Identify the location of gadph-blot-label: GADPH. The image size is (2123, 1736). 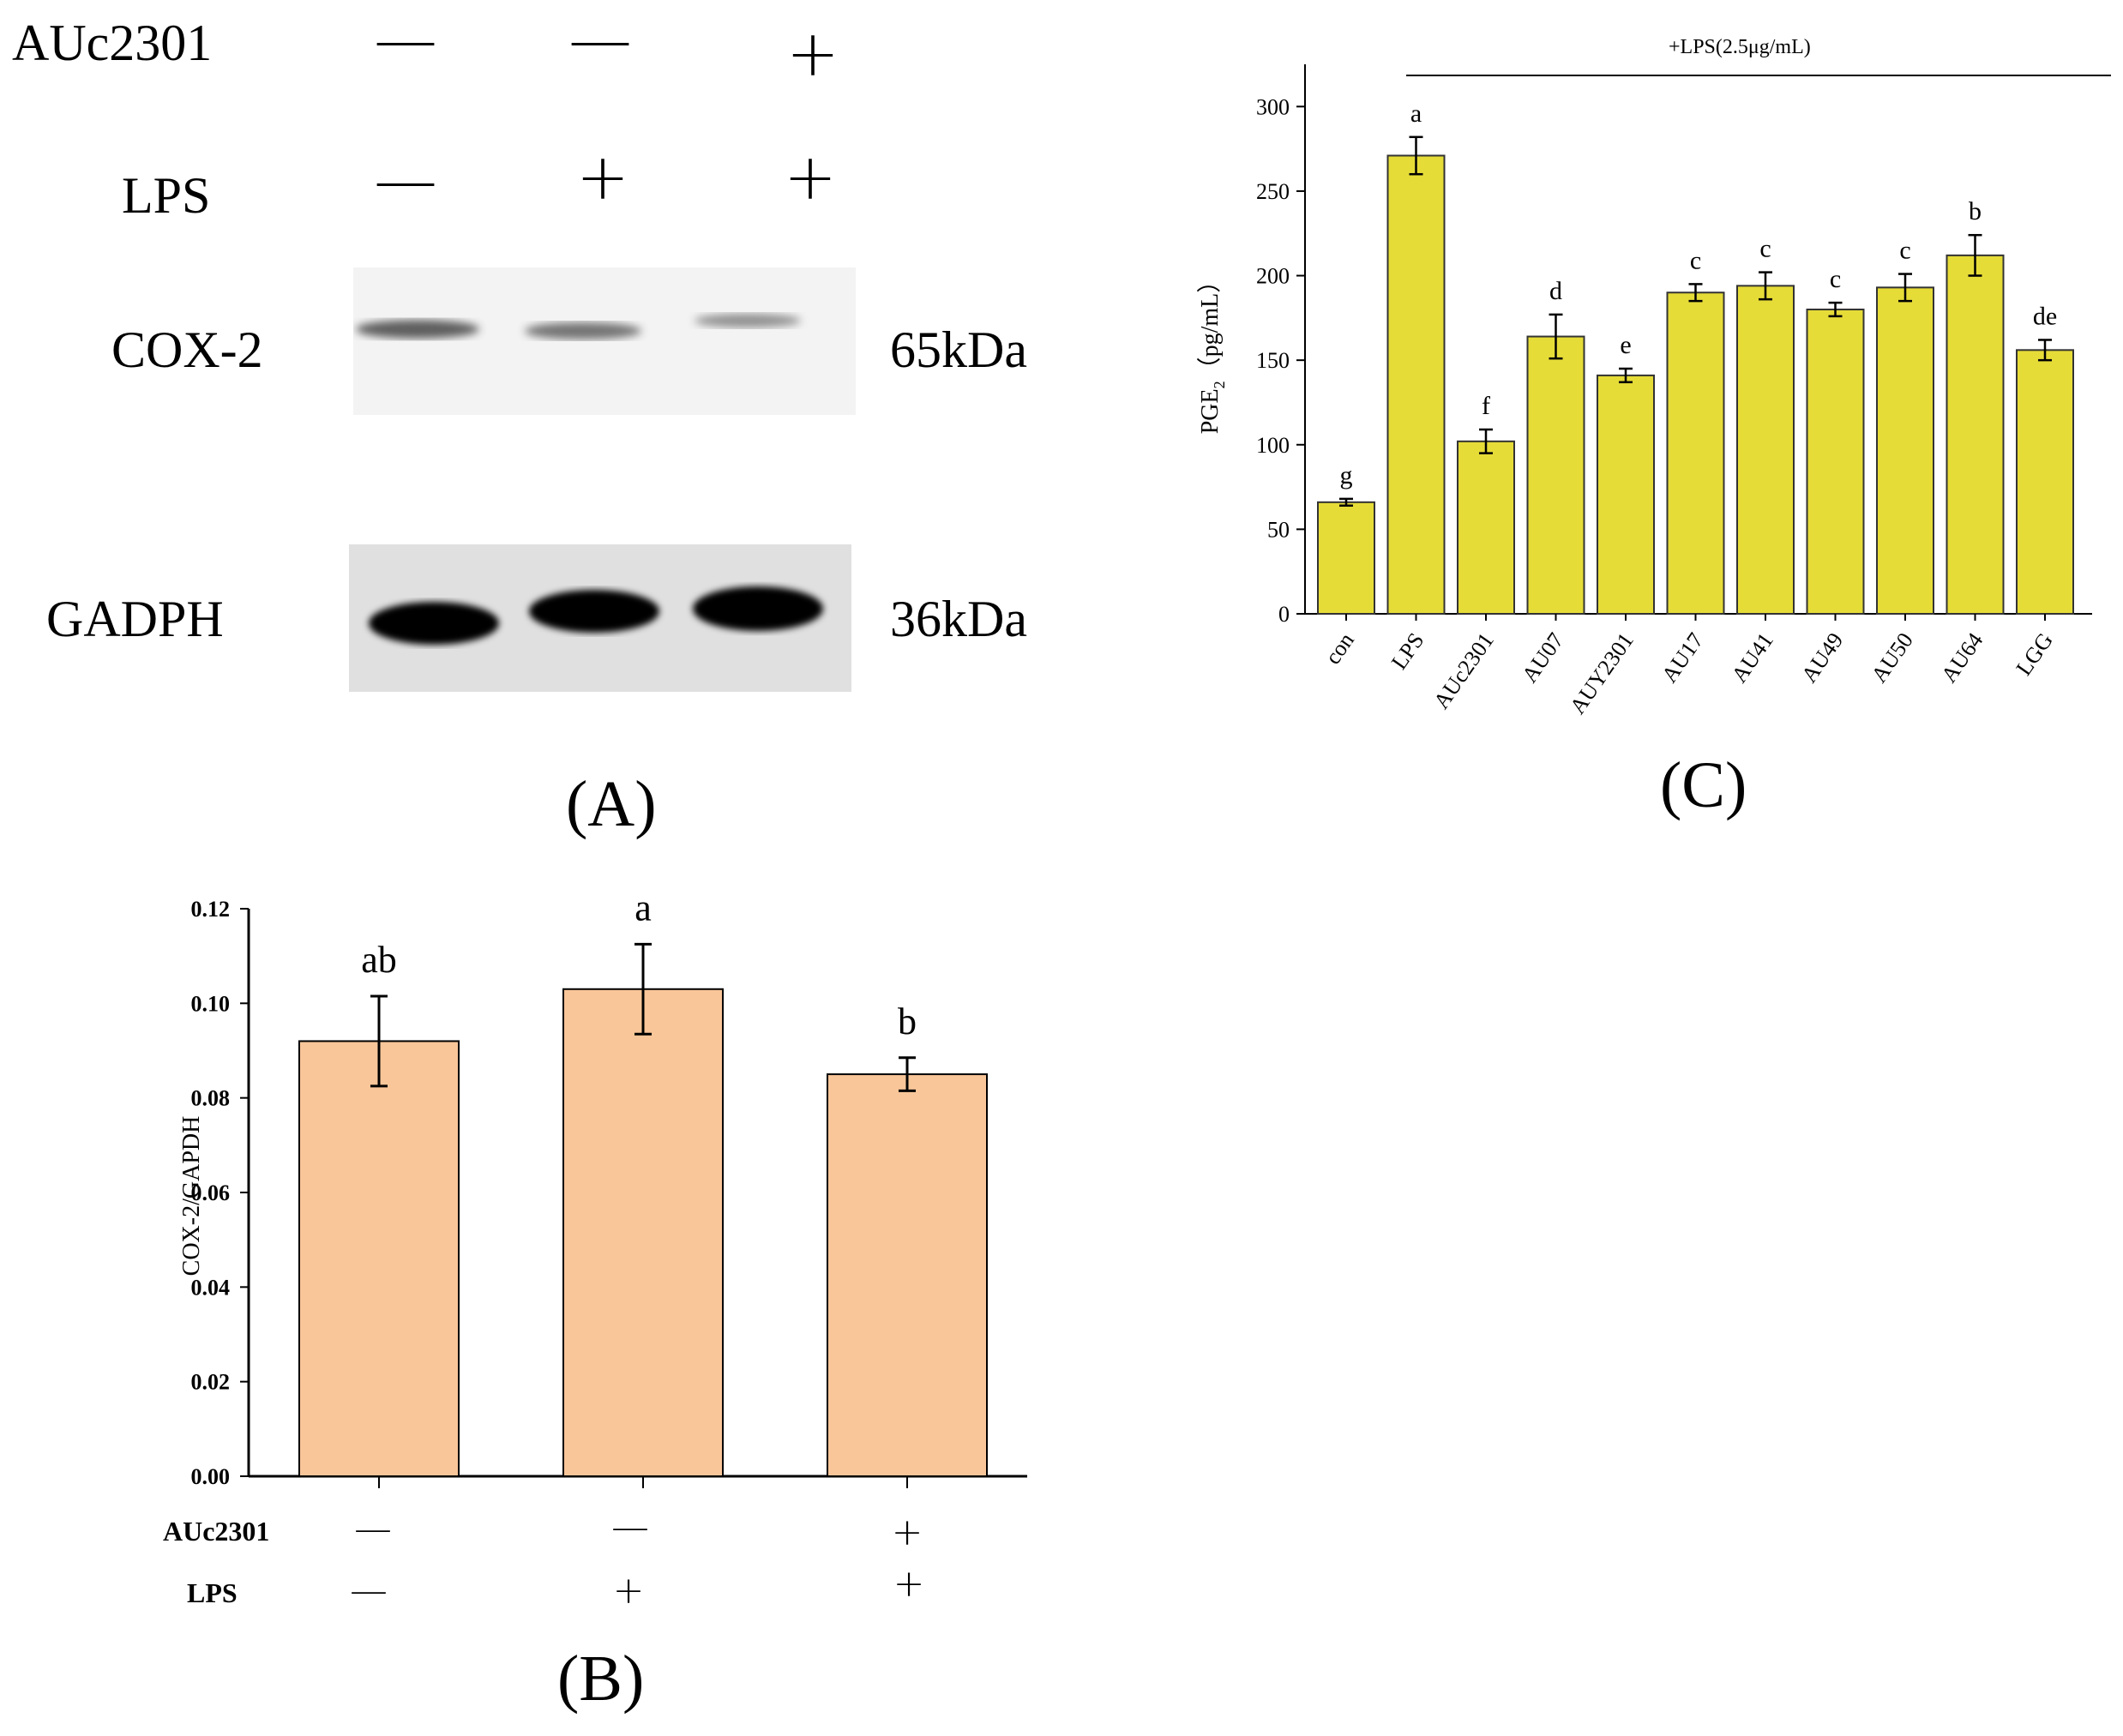
(135, 619).